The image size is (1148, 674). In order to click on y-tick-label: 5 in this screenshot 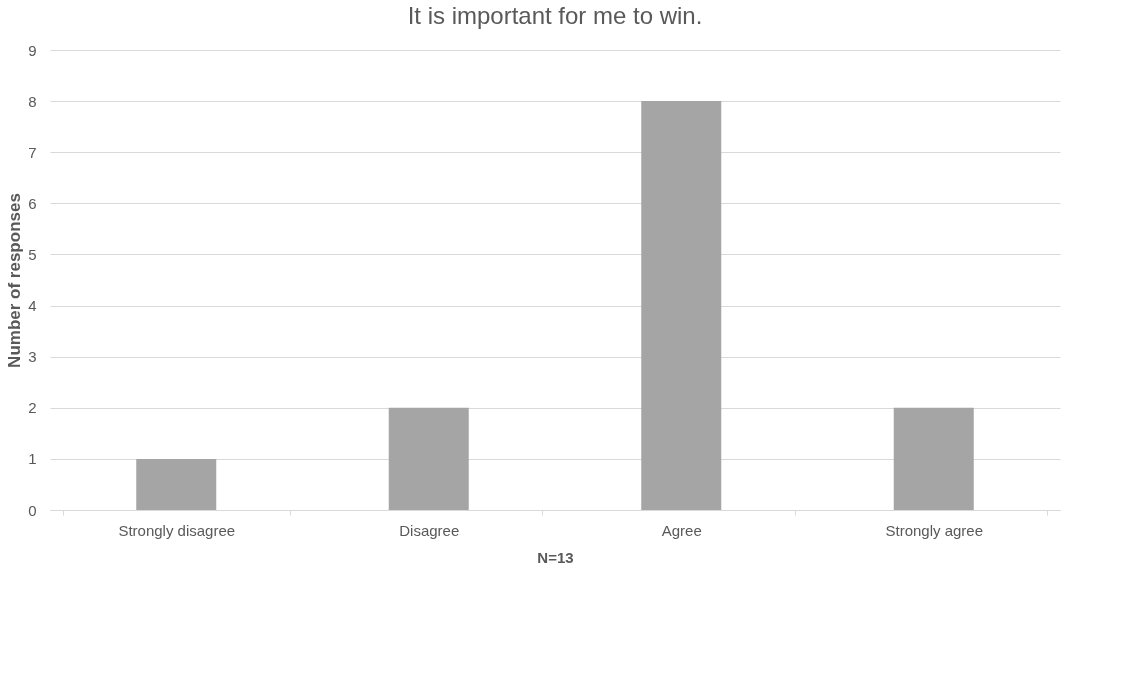, I will do `click(32, 254)`.